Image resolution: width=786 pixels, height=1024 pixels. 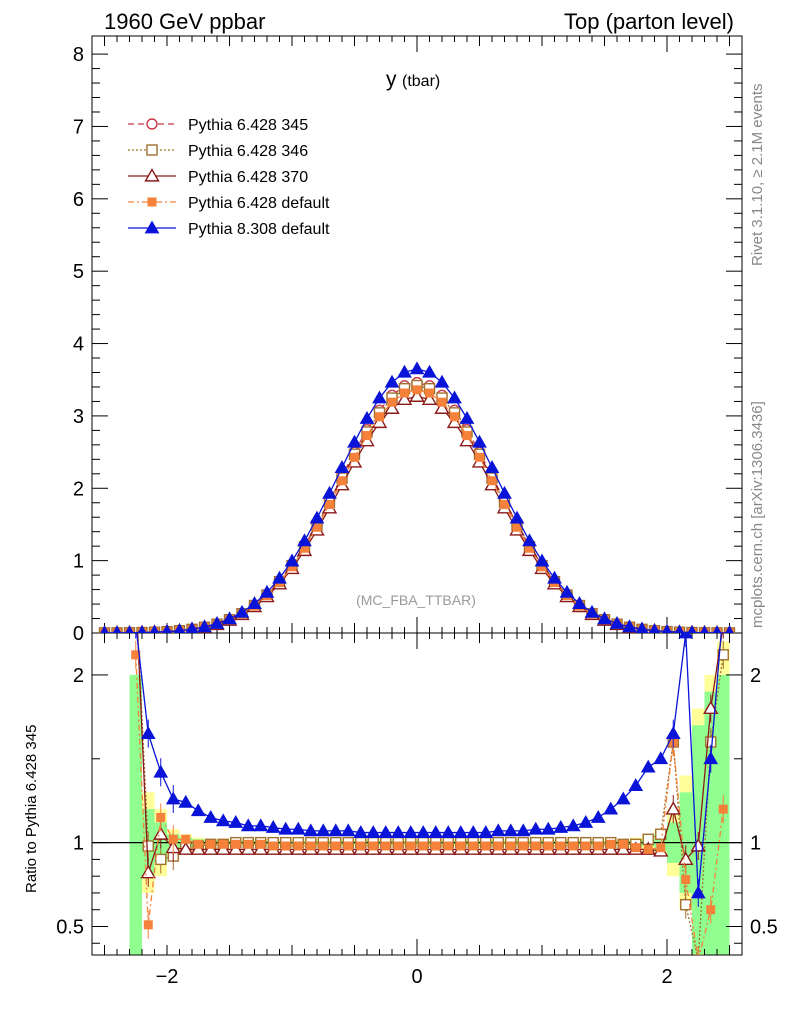 What do you see at coordinates (755, 844) in the screenshot?
I see `ratio-y-tick-label-right: 1` at bounding box center [755, 844].